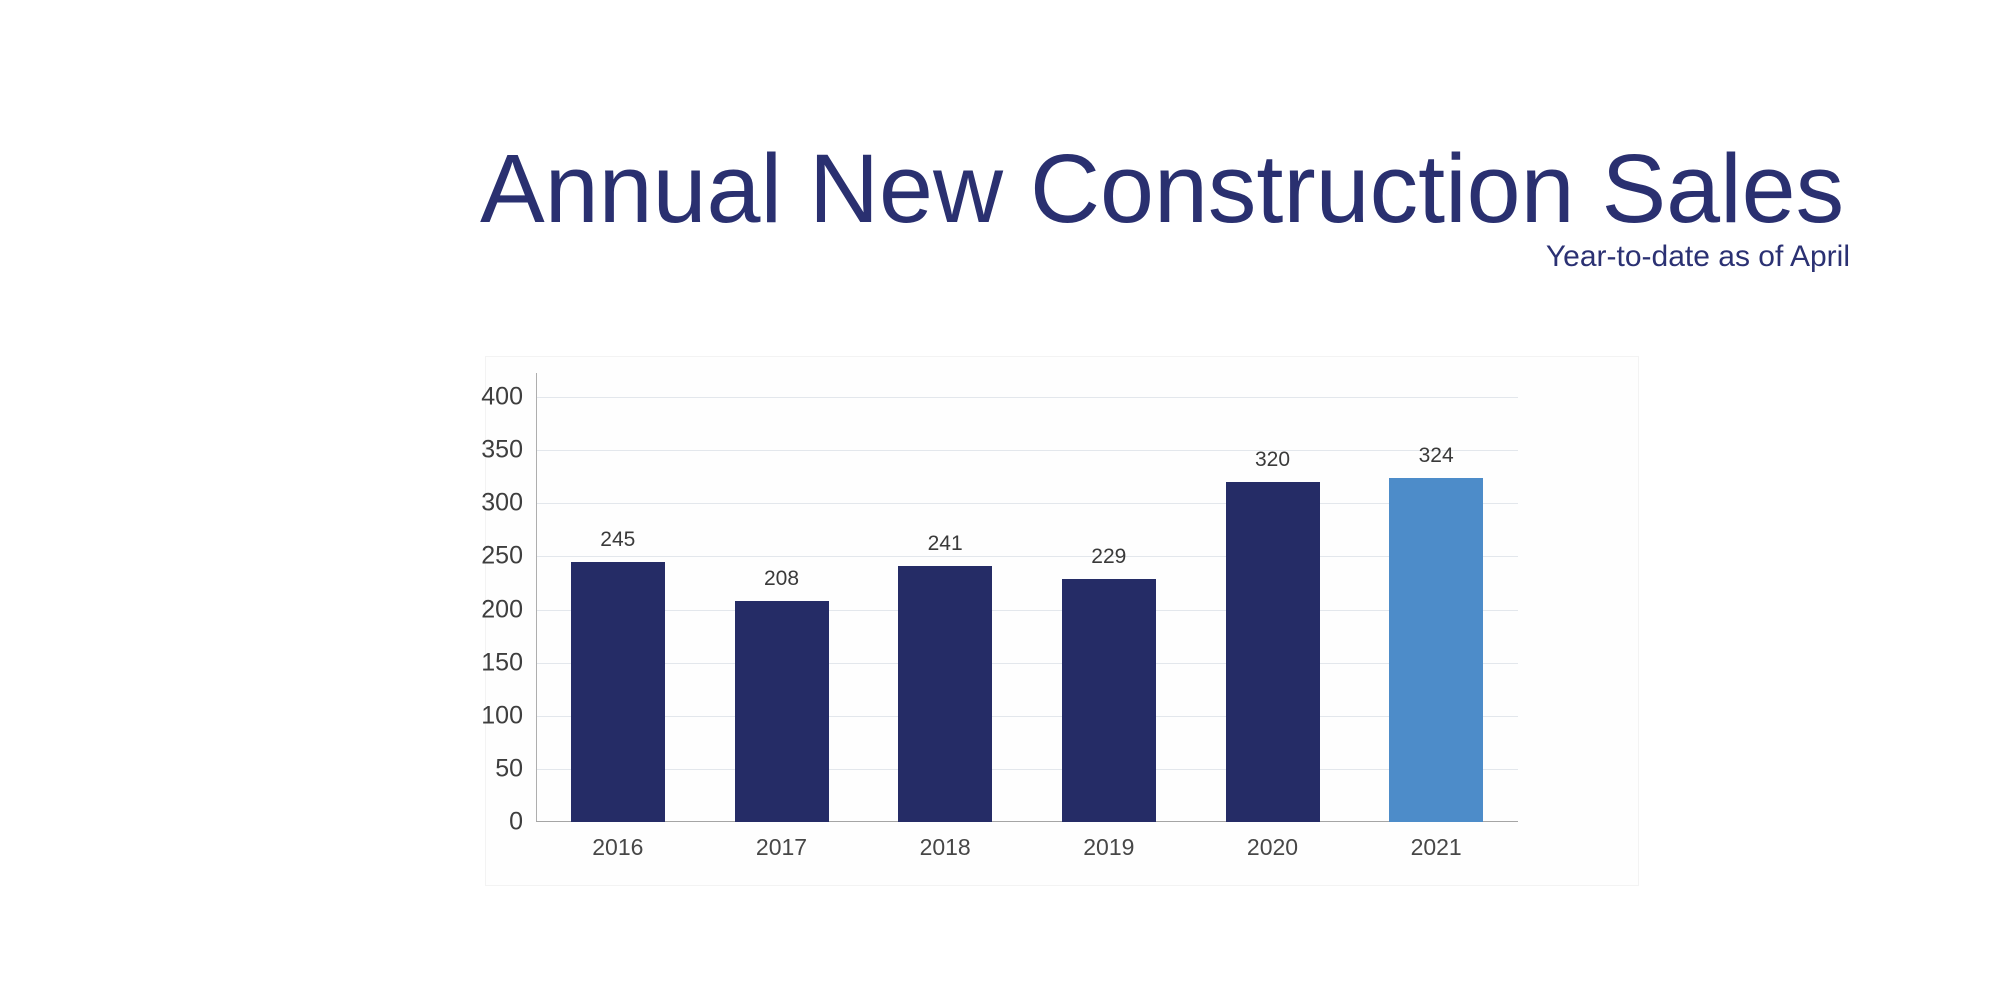  I want to click on y-tick-label: 150, so click(502, 662).